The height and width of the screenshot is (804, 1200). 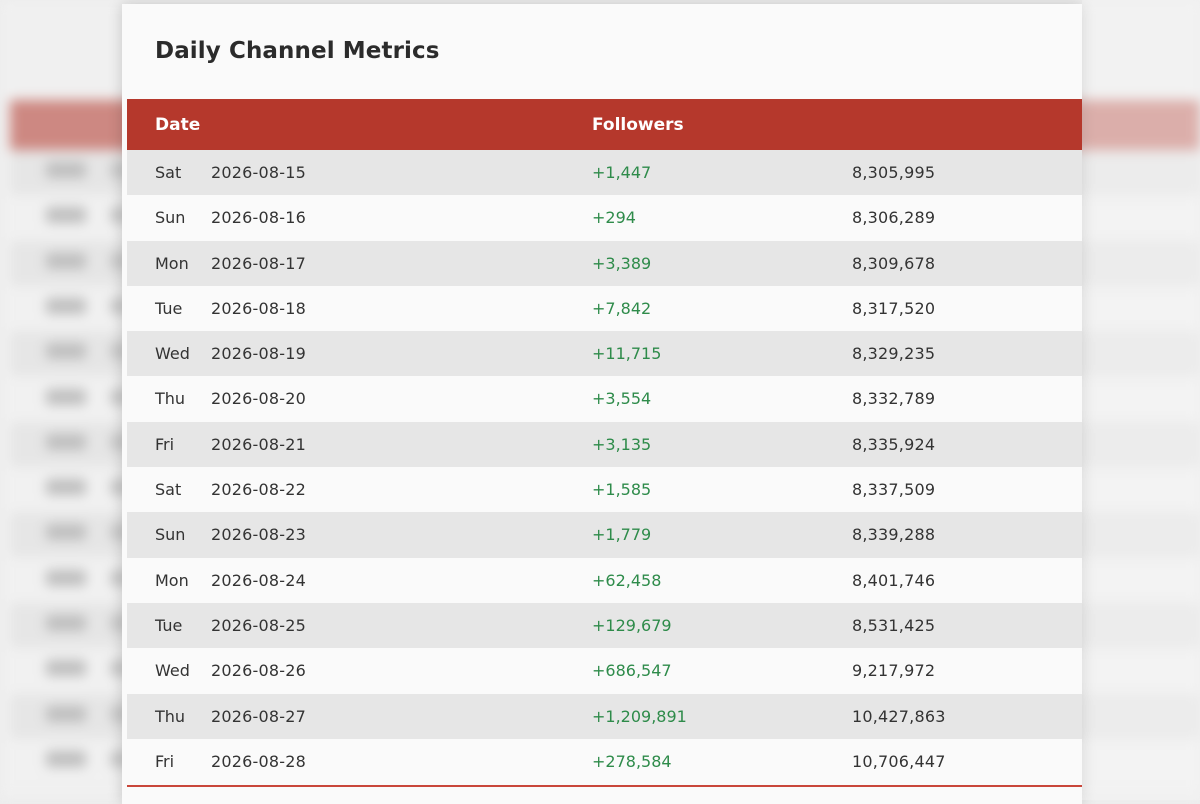 What do you see at coordinates (258, 535) in the screenshot?
I see `row-date: 2026-08-23` at bounding box center [258, 535].